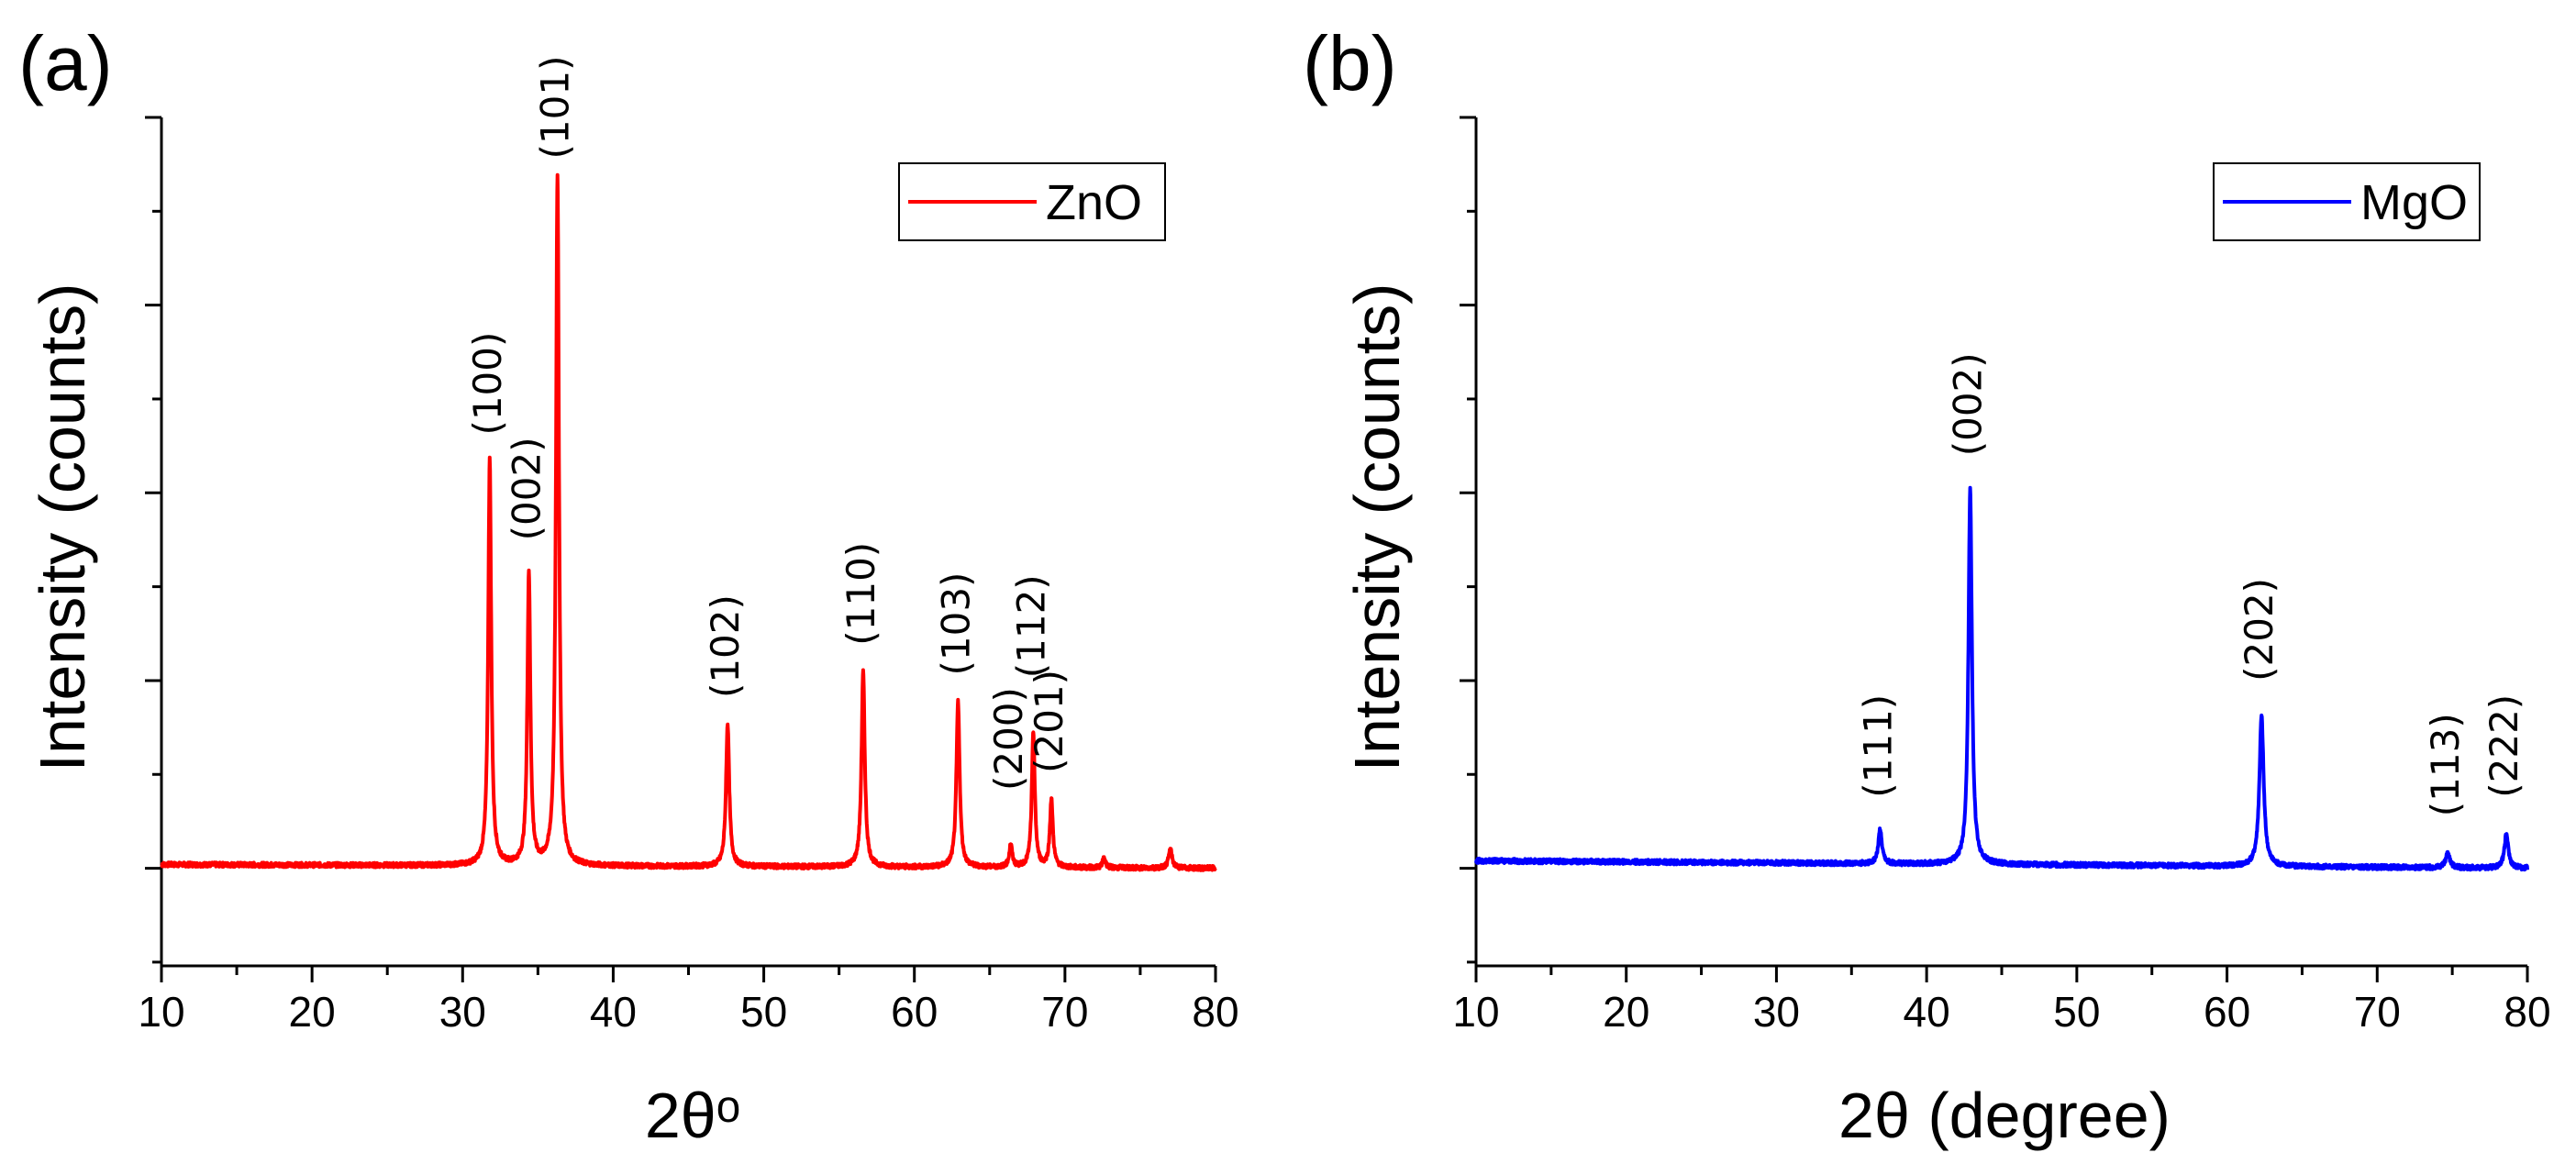 The image size is (2576, 1164). What do you see at coordinates (1008, 739) in the screenshot?
I see `peak-label: (200)` at bounding box center [1008, 739].